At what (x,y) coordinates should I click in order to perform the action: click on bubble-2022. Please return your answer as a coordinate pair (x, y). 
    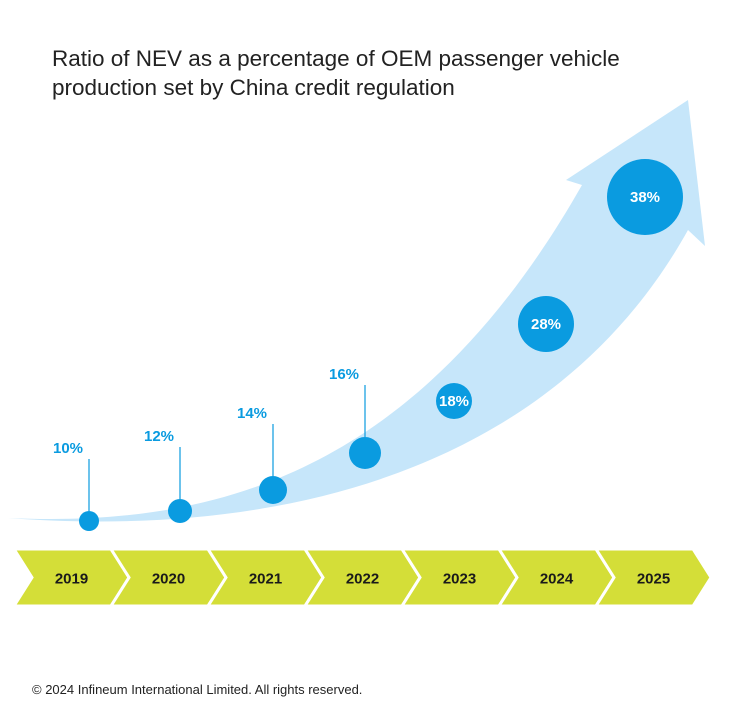
    Looking at the image, I should click on (365, 453).